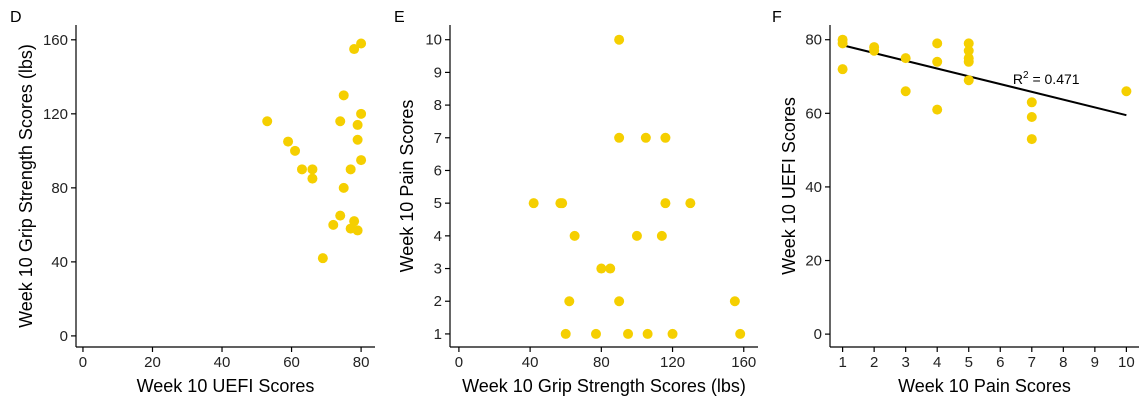 The width and height of the screenshot is (1148, 400). What do you see at coordinates (438, 269) in the screenshot?
I see `y-tick-label: 3` at bounding box center [438, 269].